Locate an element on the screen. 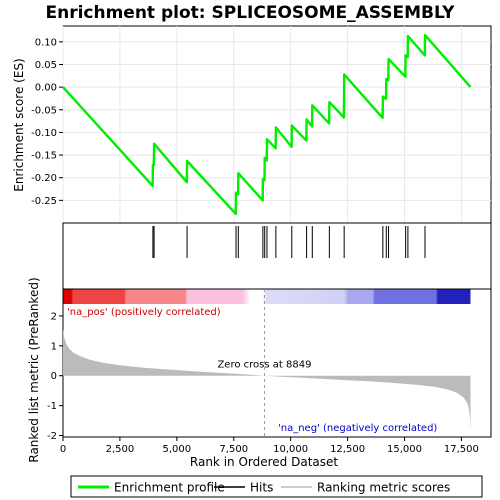 The image size is (500, 500). legend-frame is located at coordinates (276, 486).